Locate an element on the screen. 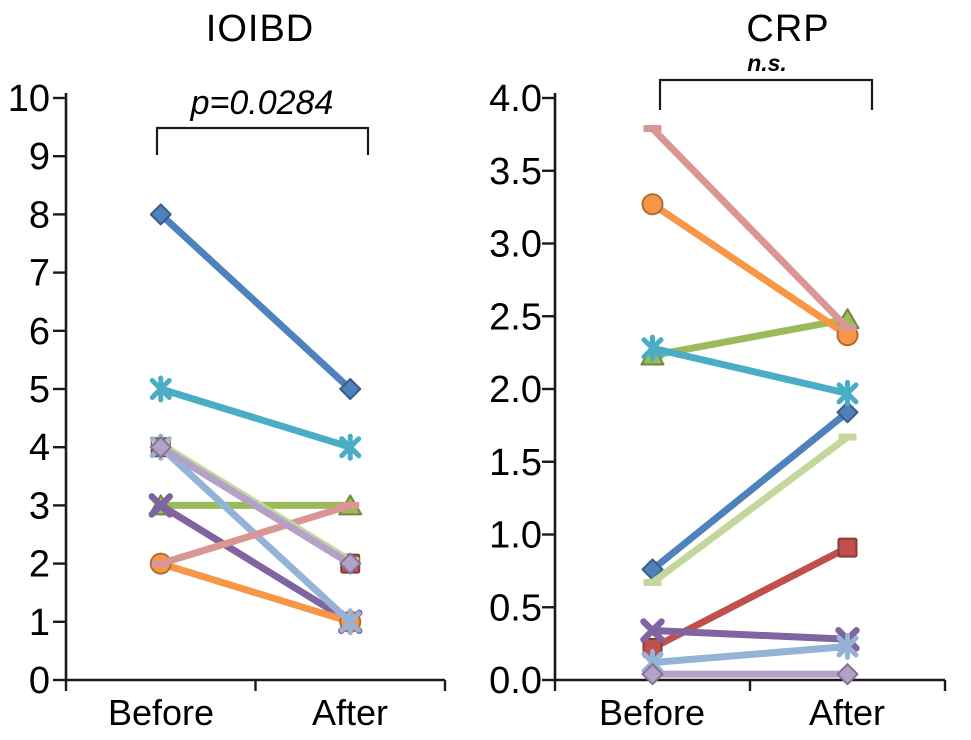 The width and height of the screenshot is (971, 740). significance-label-crp: n.s. is located at coordinates (767, 63).